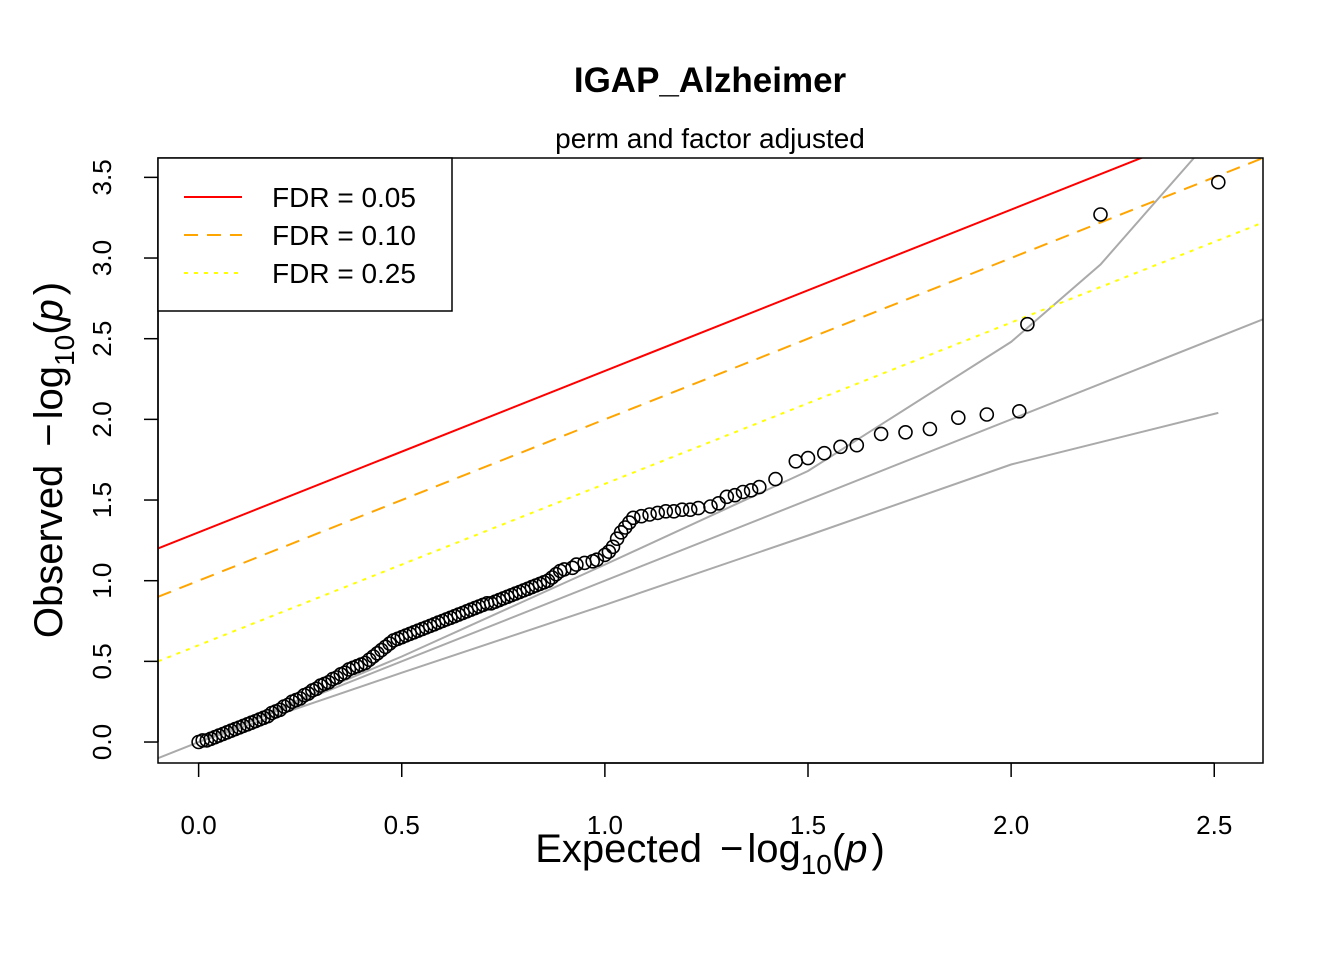 This screenshot has width=1344, height=960. Describe the element at coordinates (344, 197) in the screenshot. I see `legend-label: FDR = 0.05` at that location.